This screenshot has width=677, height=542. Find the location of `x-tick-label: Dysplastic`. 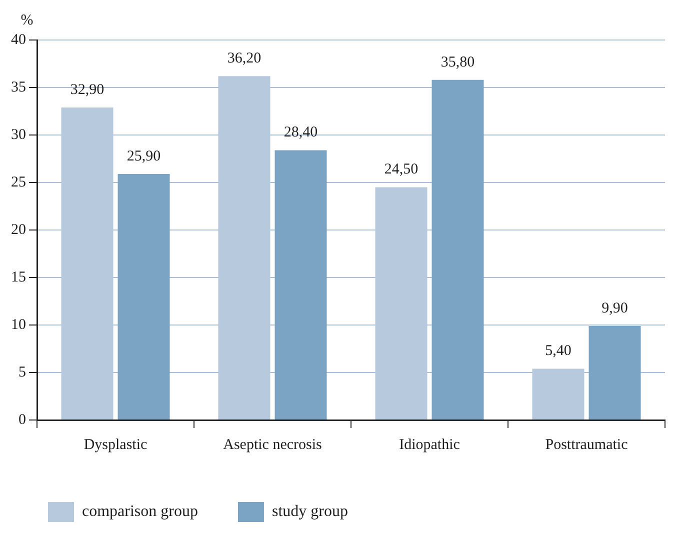

x-tick-label: Dysplastic is located at coordinates (116, 444).